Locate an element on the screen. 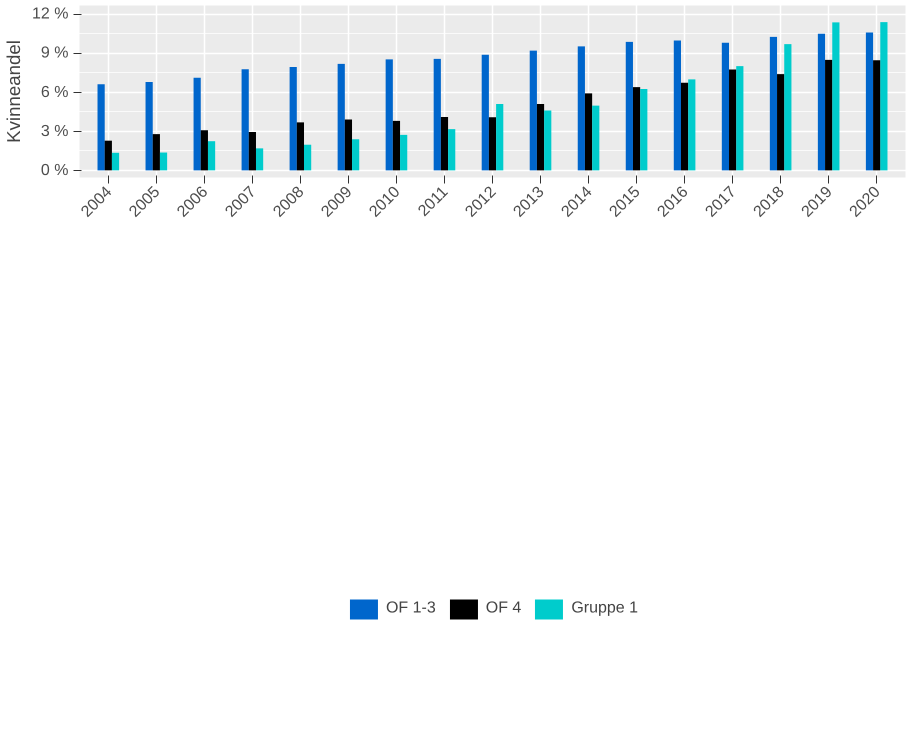 The image size is (914, 747). y-tick-label: 9 % is located at coordinates (54, 53).